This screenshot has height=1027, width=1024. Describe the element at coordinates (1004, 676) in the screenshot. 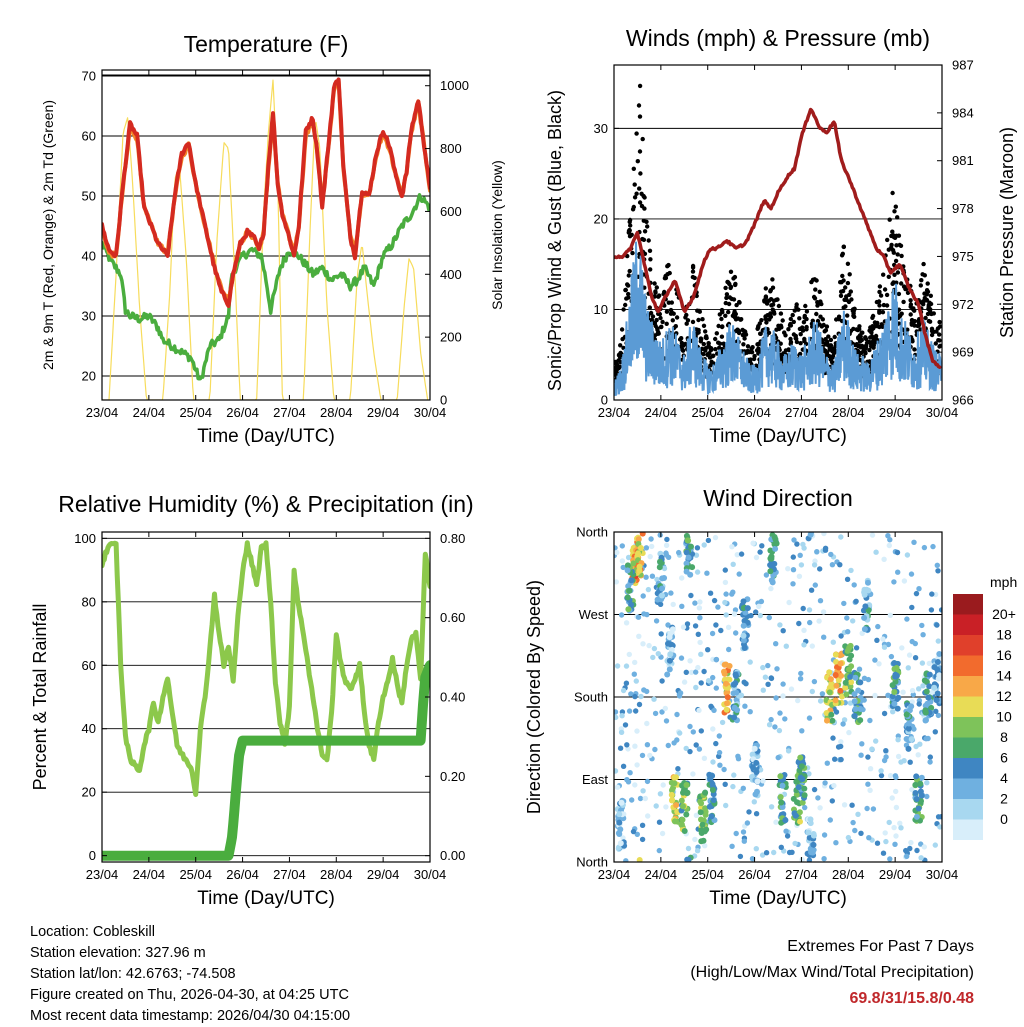

I see `colorbar-label: 14` at that location.